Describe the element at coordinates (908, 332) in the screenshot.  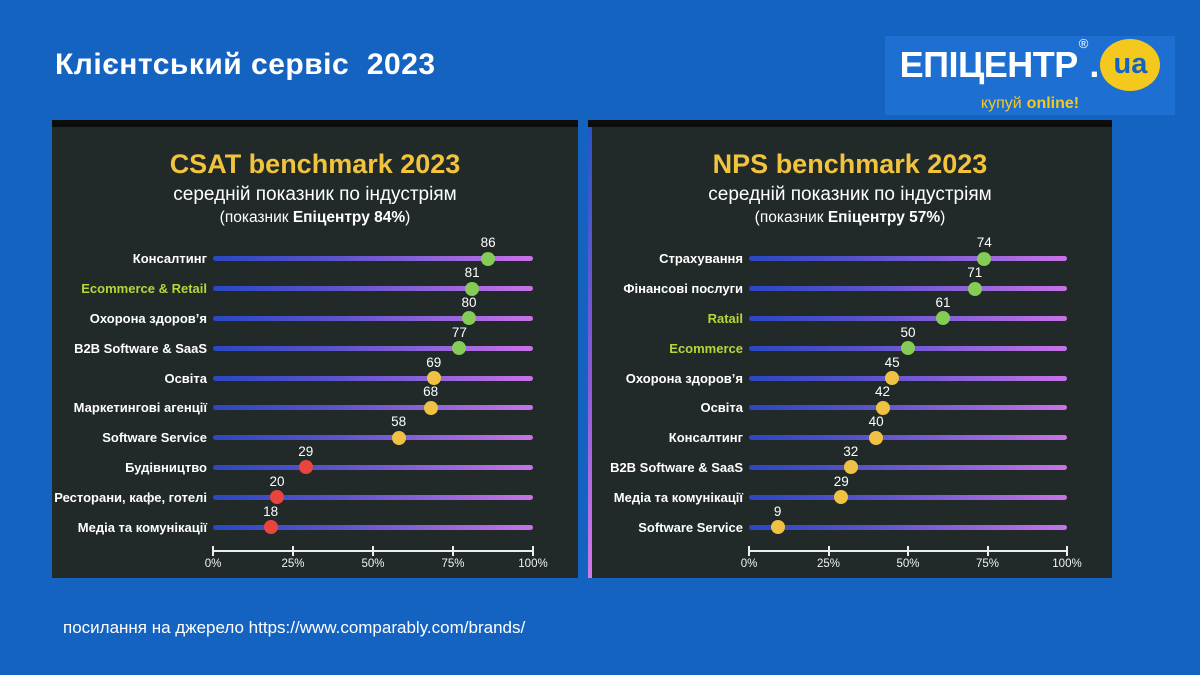
I see `value-label: 50` at that location.